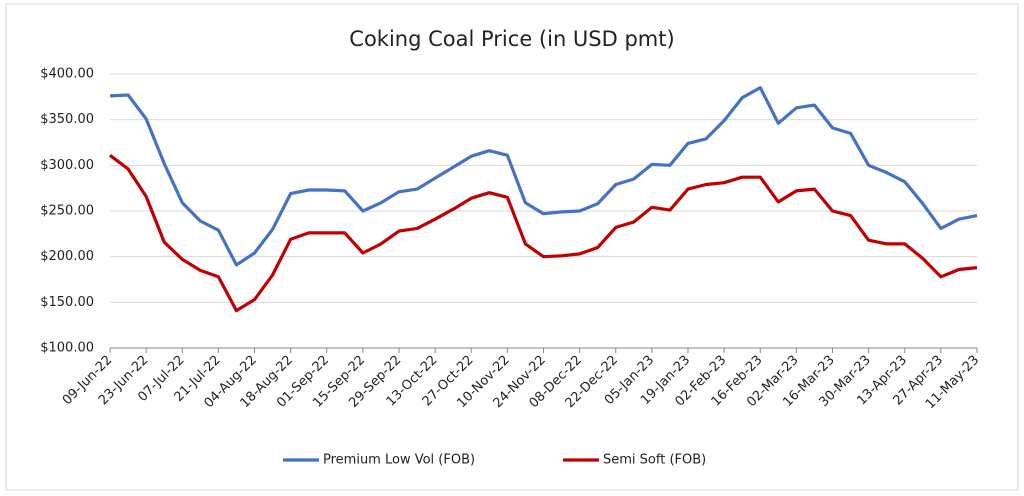 The width and height of the screenshot is (1024, 496). What do you see at coordinates (67, 348) in the screenshot?
I see `y-tick-label: $100.00` at bounding box center [67, 348].